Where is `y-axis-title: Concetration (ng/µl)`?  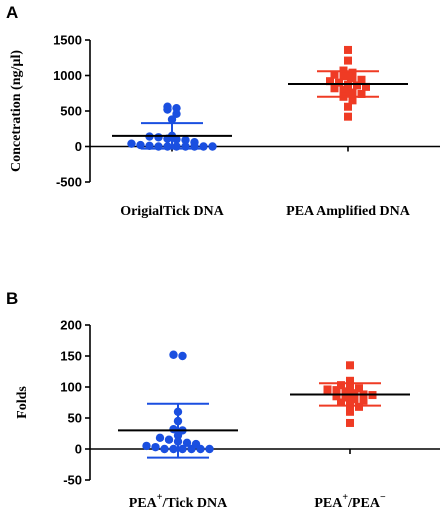
y-axis-title: Concetration (ng/µl) is located at coordinates (16, 111).